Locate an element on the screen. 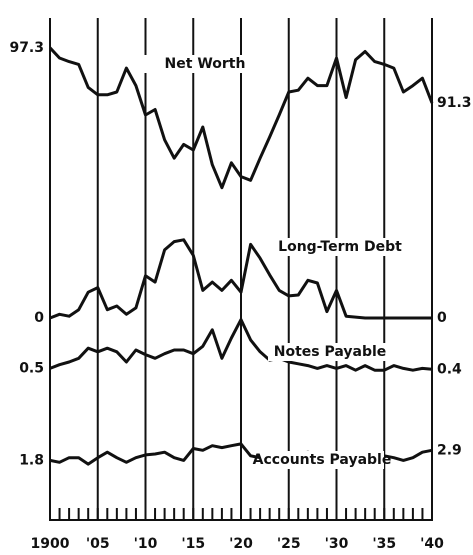  end-label: 2.9 is located at coordinates (449, 450).